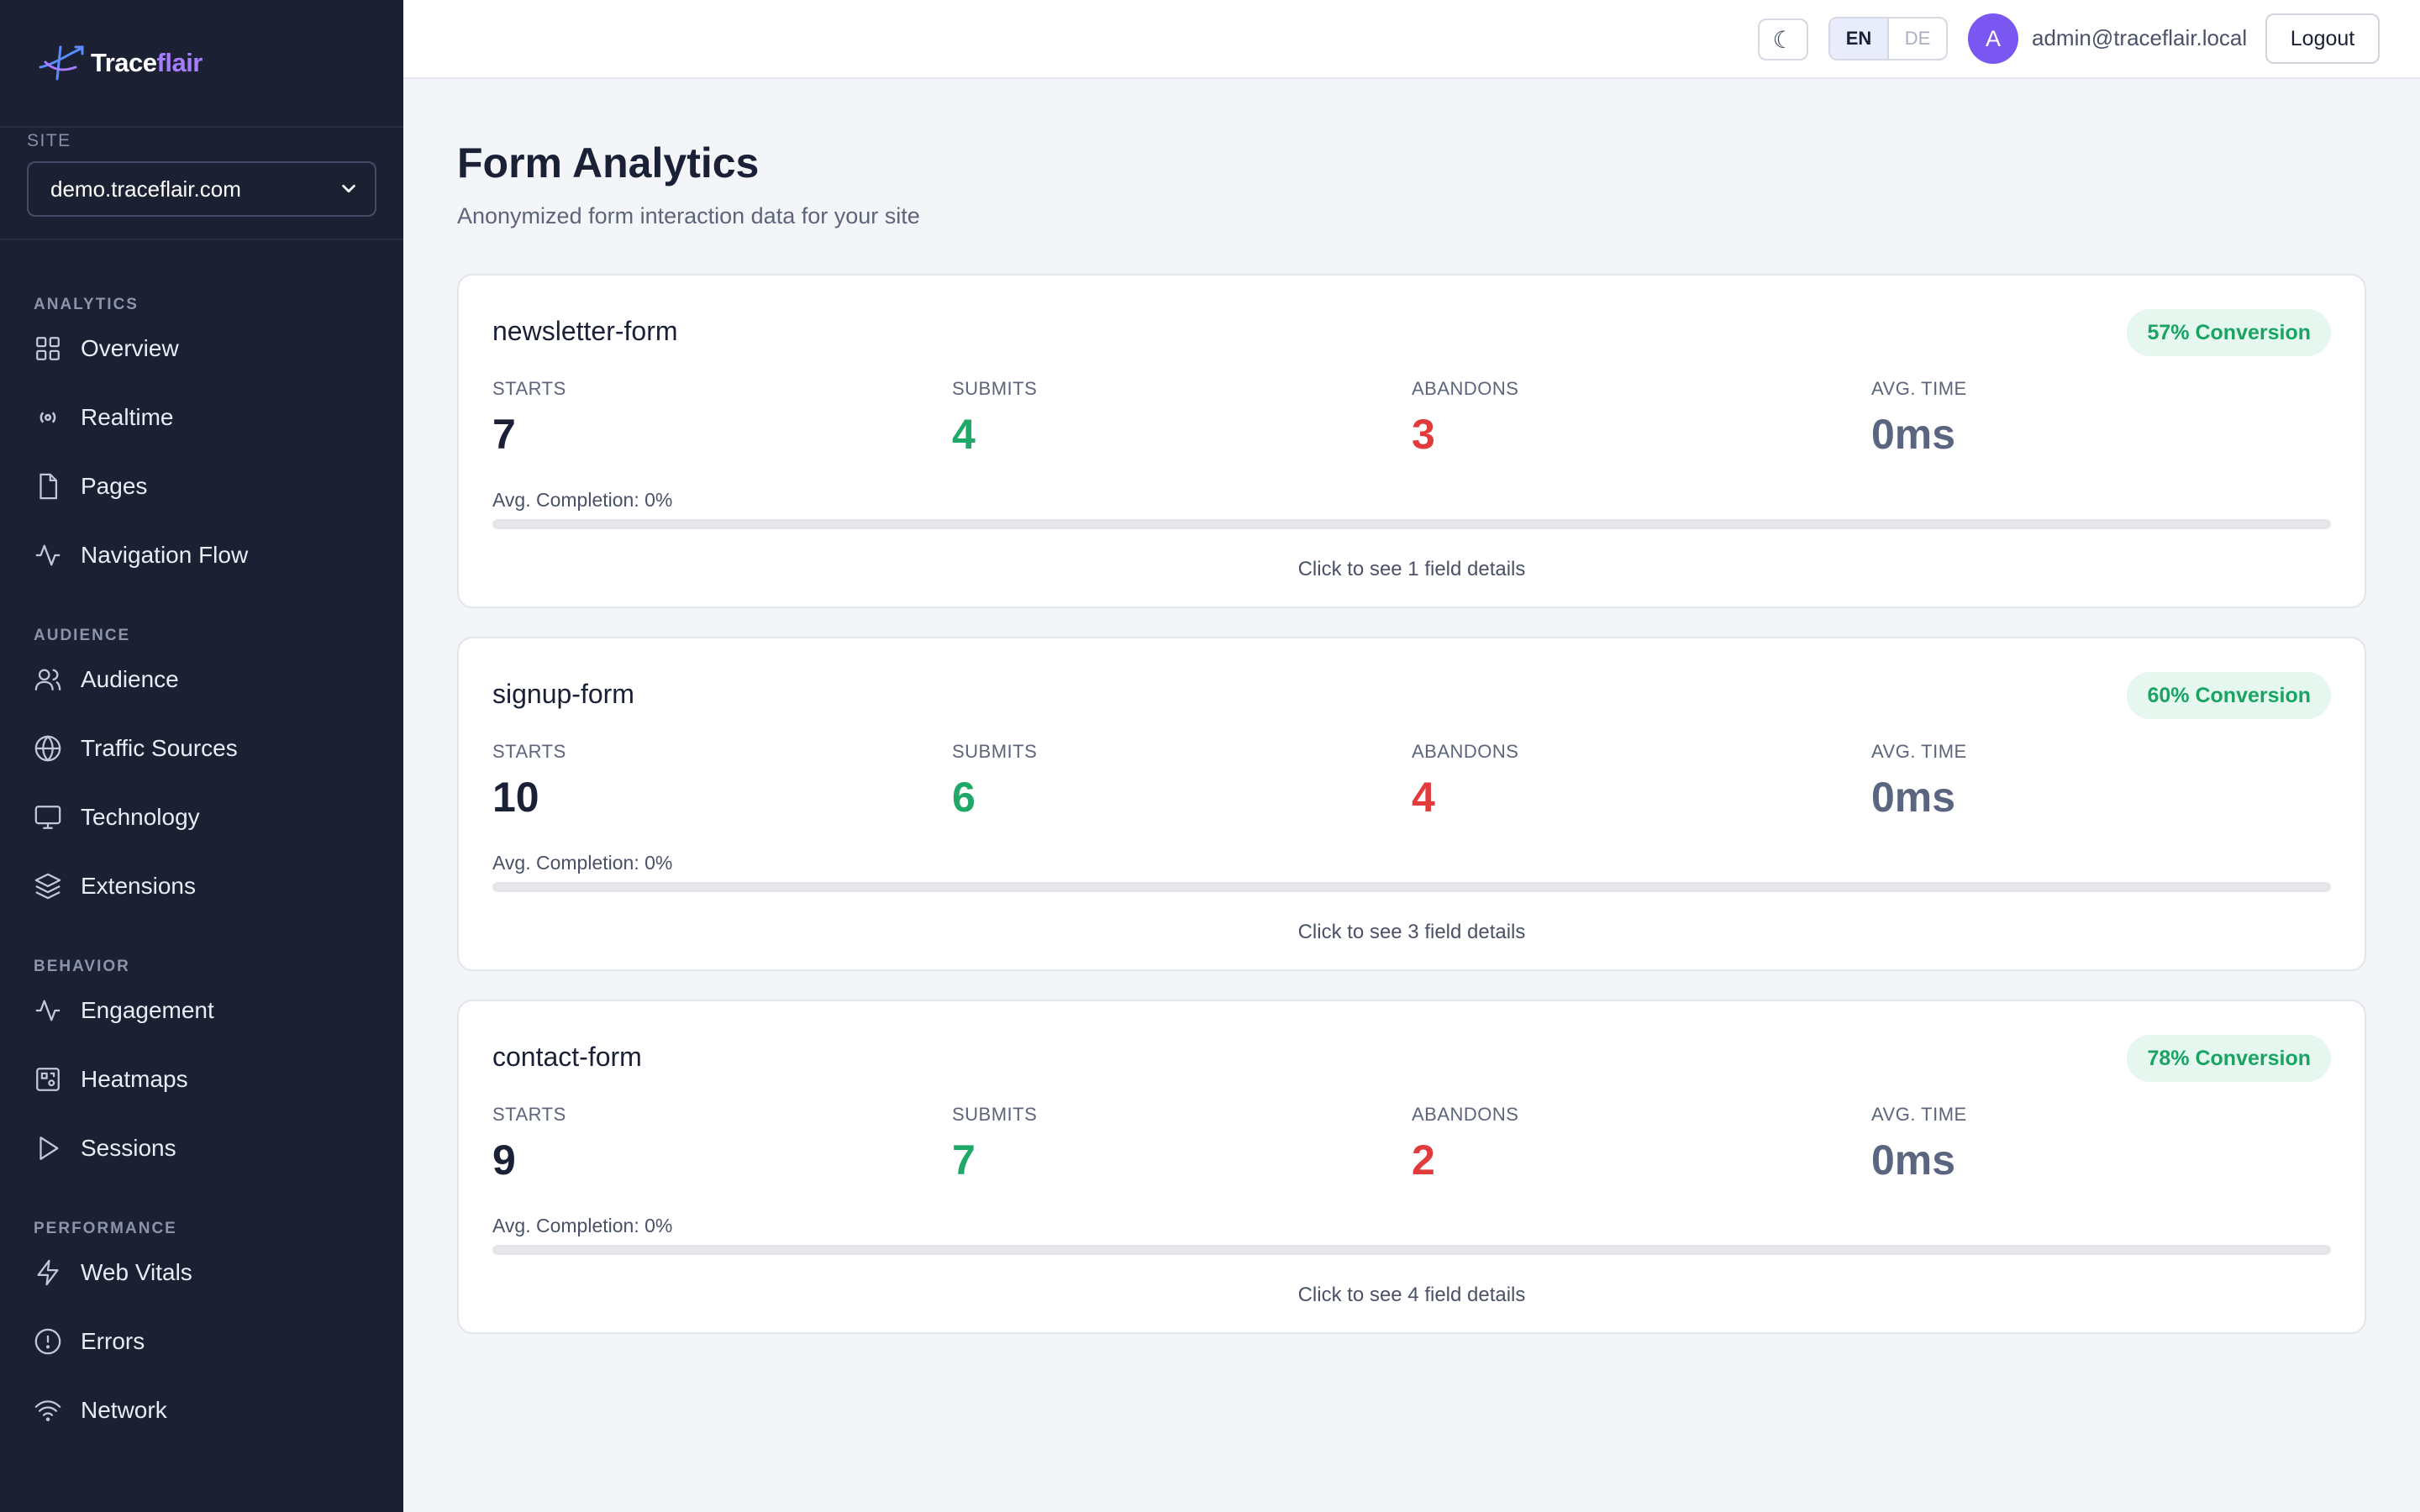 Image resolution: width=2420 pixels, height=1512 pixels. Describe the element at coordinates (2229, 1058) in the screenshot. I see `conversion-badge: 78% Conversion` at that location.